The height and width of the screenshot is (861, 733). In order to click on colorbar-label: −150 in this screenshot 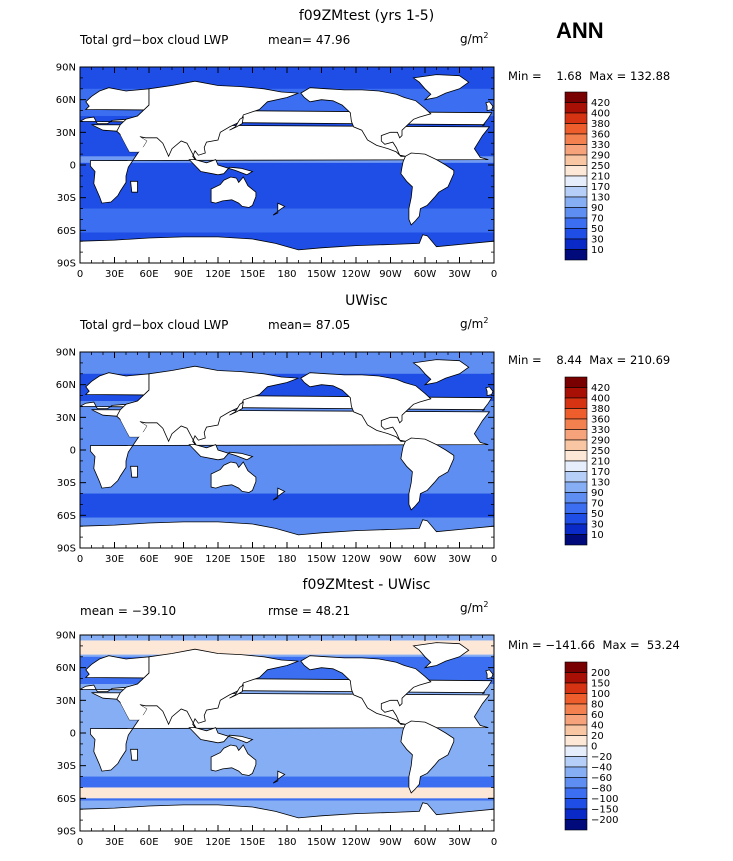, I will do `click(604, 810)`.